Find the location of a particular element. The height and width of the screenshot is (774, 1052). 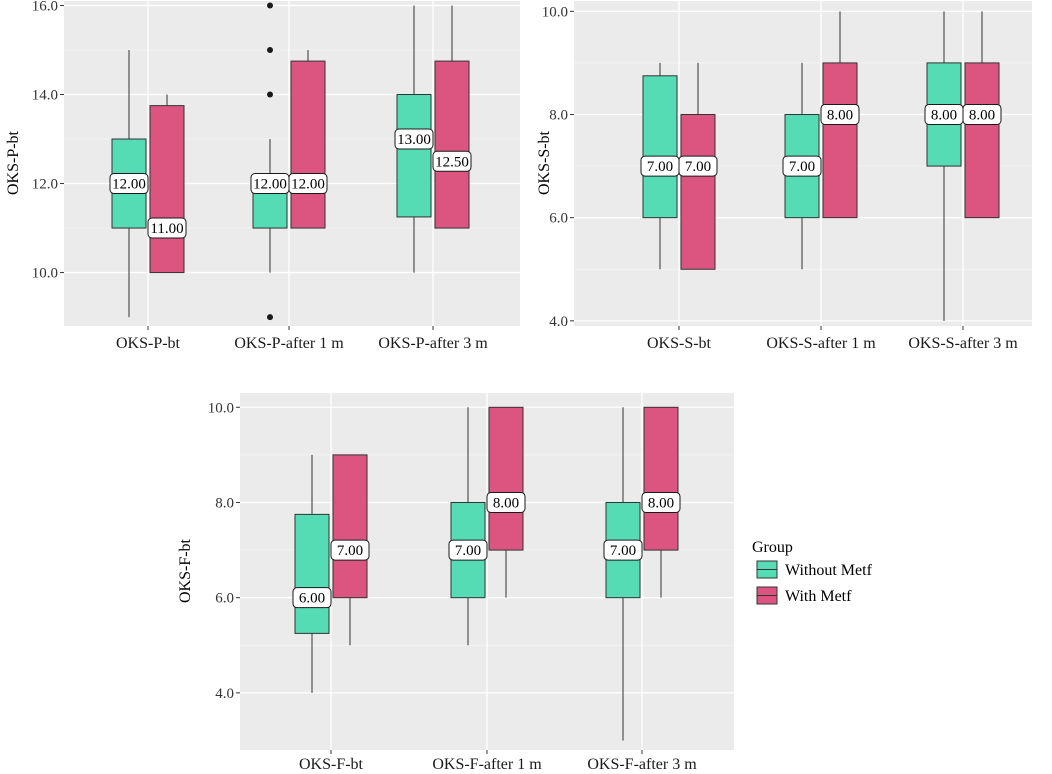

x-category-label: OKS-S-bt is located at coordinates (679, 343).